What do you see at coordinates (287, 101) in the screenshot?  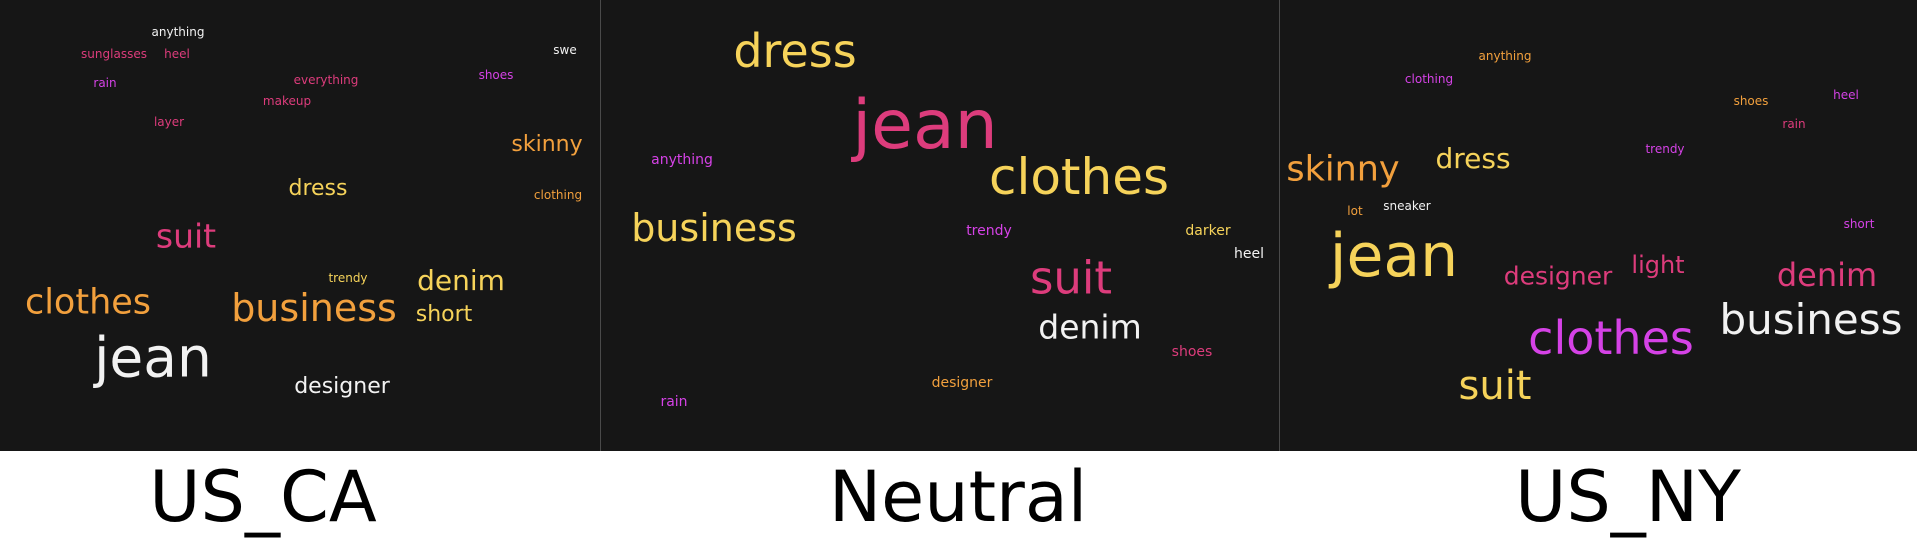 I see `cloud-word-makeup: makeup` at bounding box center [287, 101].